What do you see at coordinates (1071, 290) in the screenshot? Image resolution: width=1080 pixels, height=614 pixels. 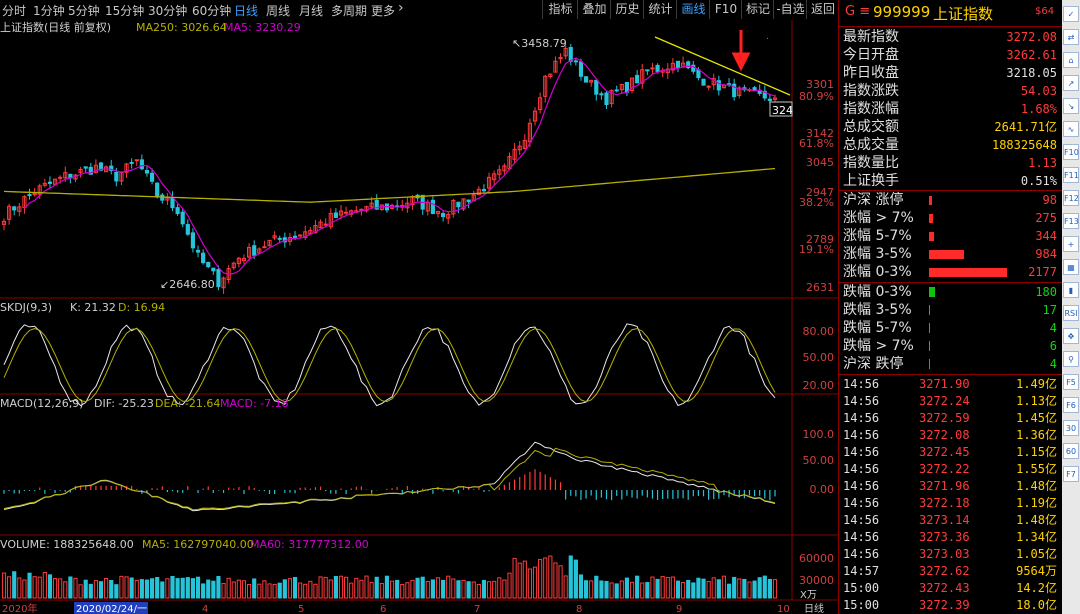 I see `bar-icon: ▮` at bounding box center [1071, 290].